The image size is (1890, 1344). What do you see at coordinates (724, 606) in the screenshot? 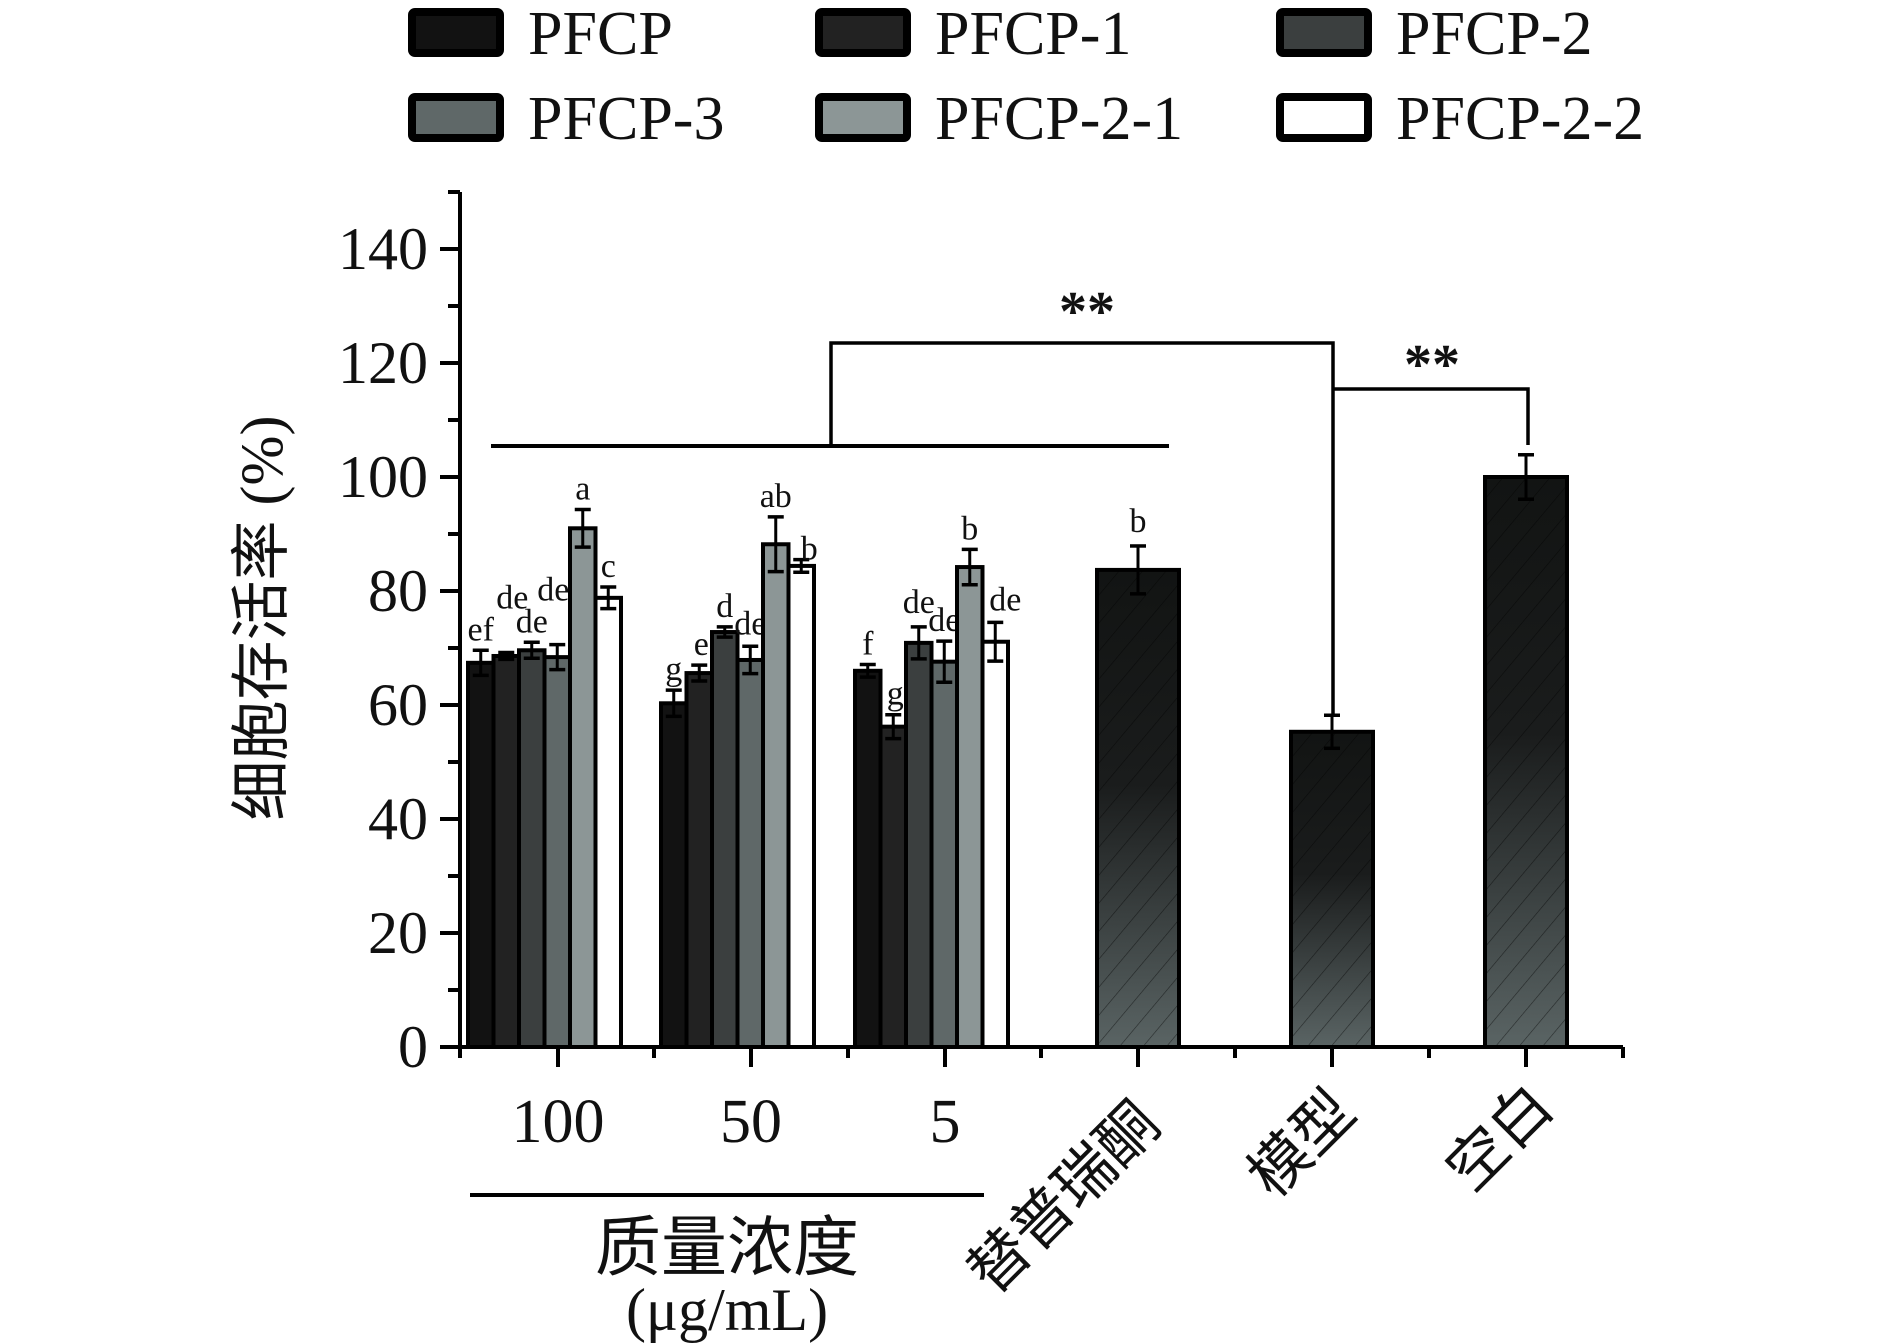
I see `significance-letter: d` at bounding box center [724, 606].